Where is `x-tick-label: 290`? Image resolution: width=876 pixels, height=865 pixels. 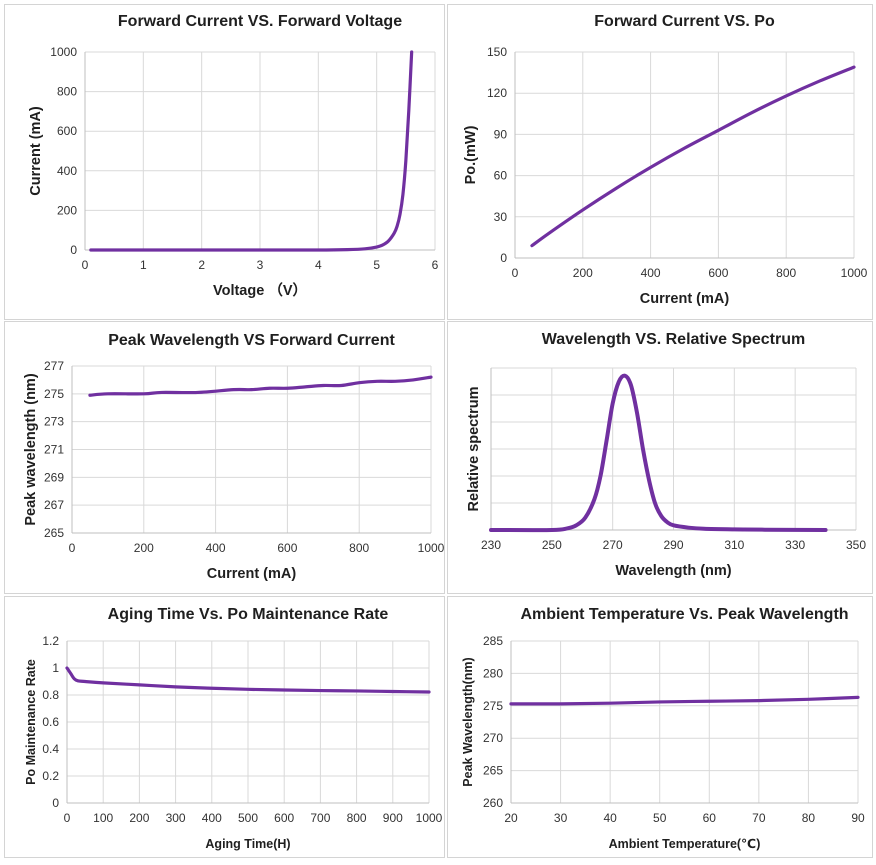 x-tick-label: 290 is located at coordinates (673, 545).